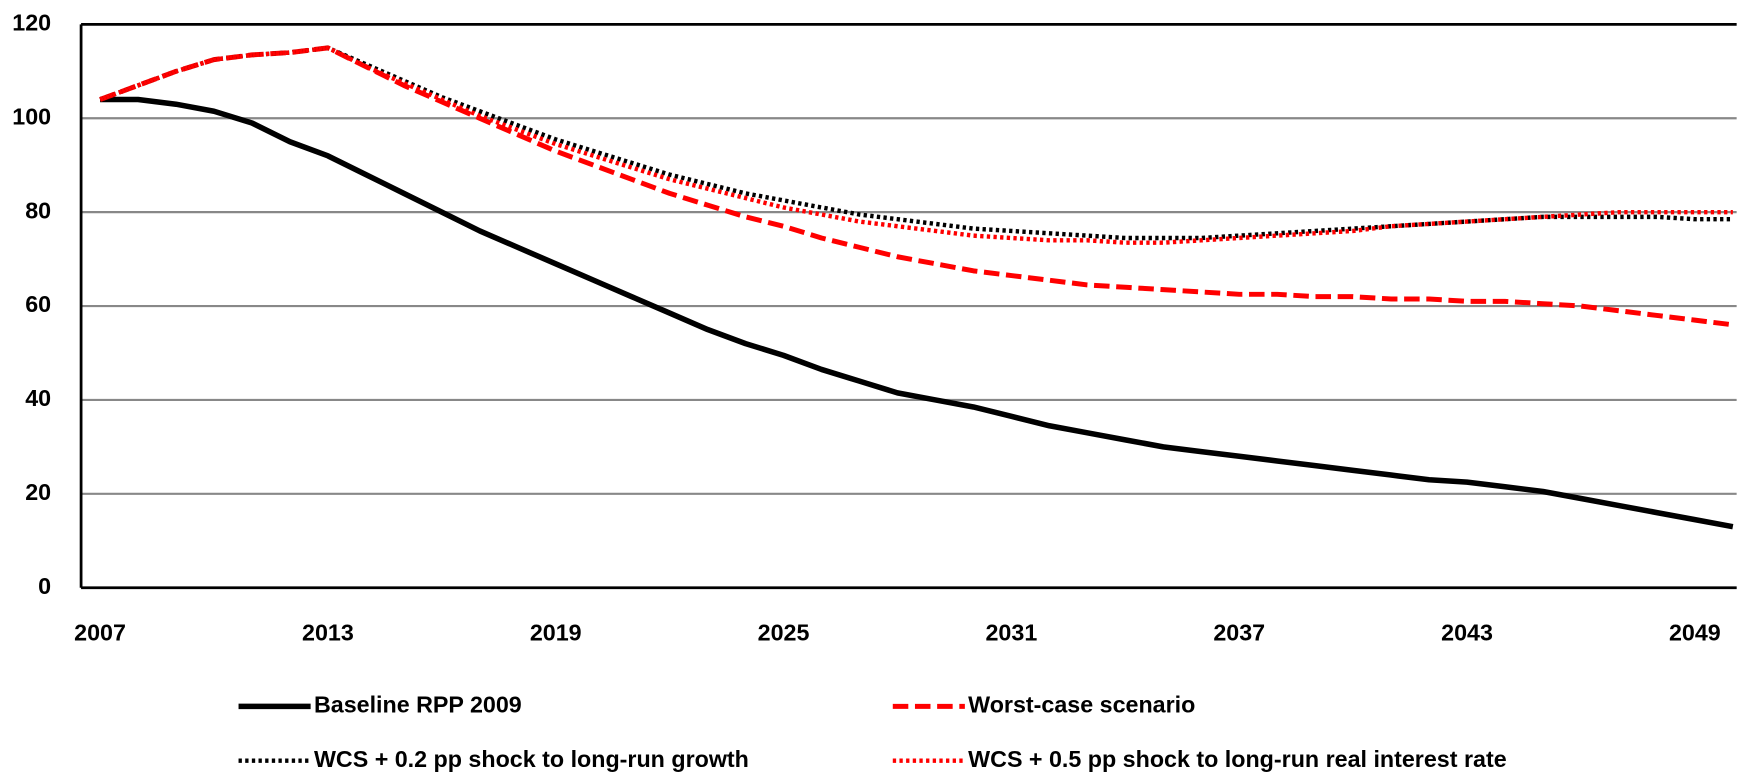  I want to click on y-tick-label: 60, so click(38, 304).